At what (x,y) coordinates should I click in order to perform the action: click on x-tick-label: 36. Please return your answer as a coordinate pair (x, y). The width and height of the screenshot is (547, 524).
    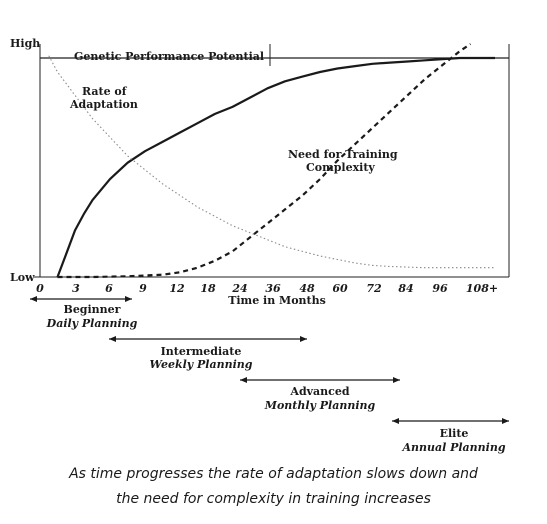
    Looking at the image, I should click on (273, 288).